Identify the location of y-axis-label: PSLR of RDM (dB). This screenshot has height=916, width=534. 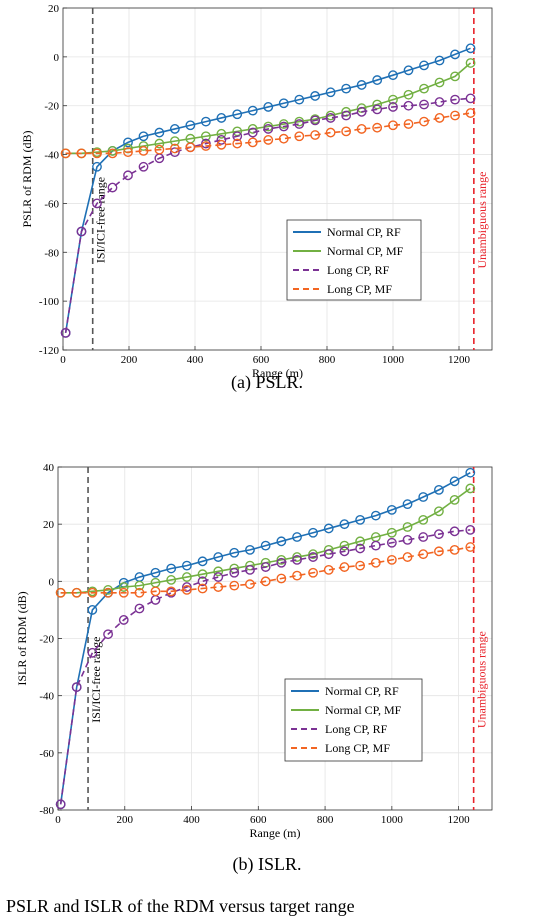
(27, 178).